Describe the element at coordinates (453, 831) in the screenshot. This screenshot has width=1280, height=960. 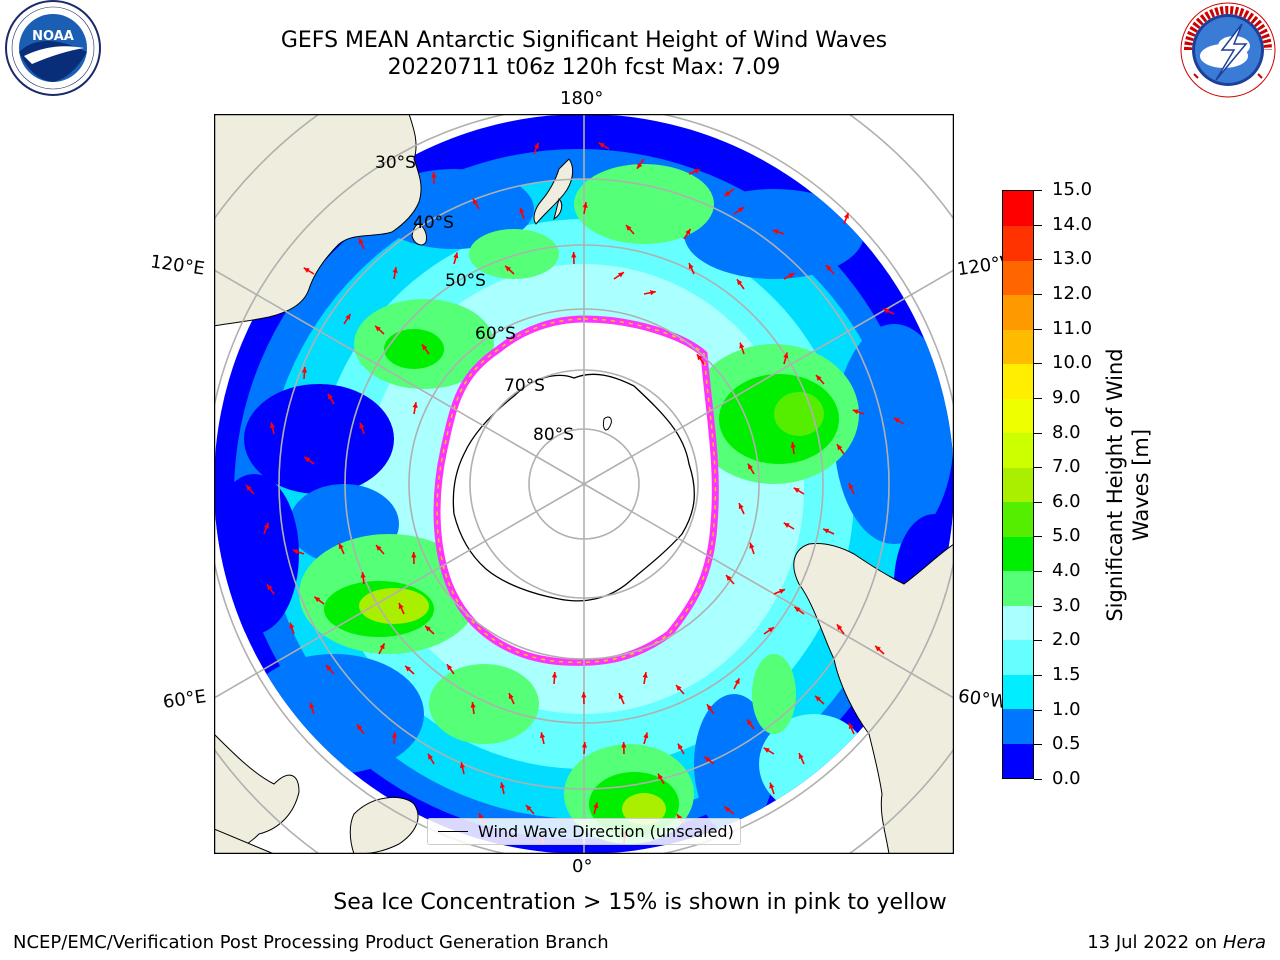
I see `legend-line-swatch` at that location.